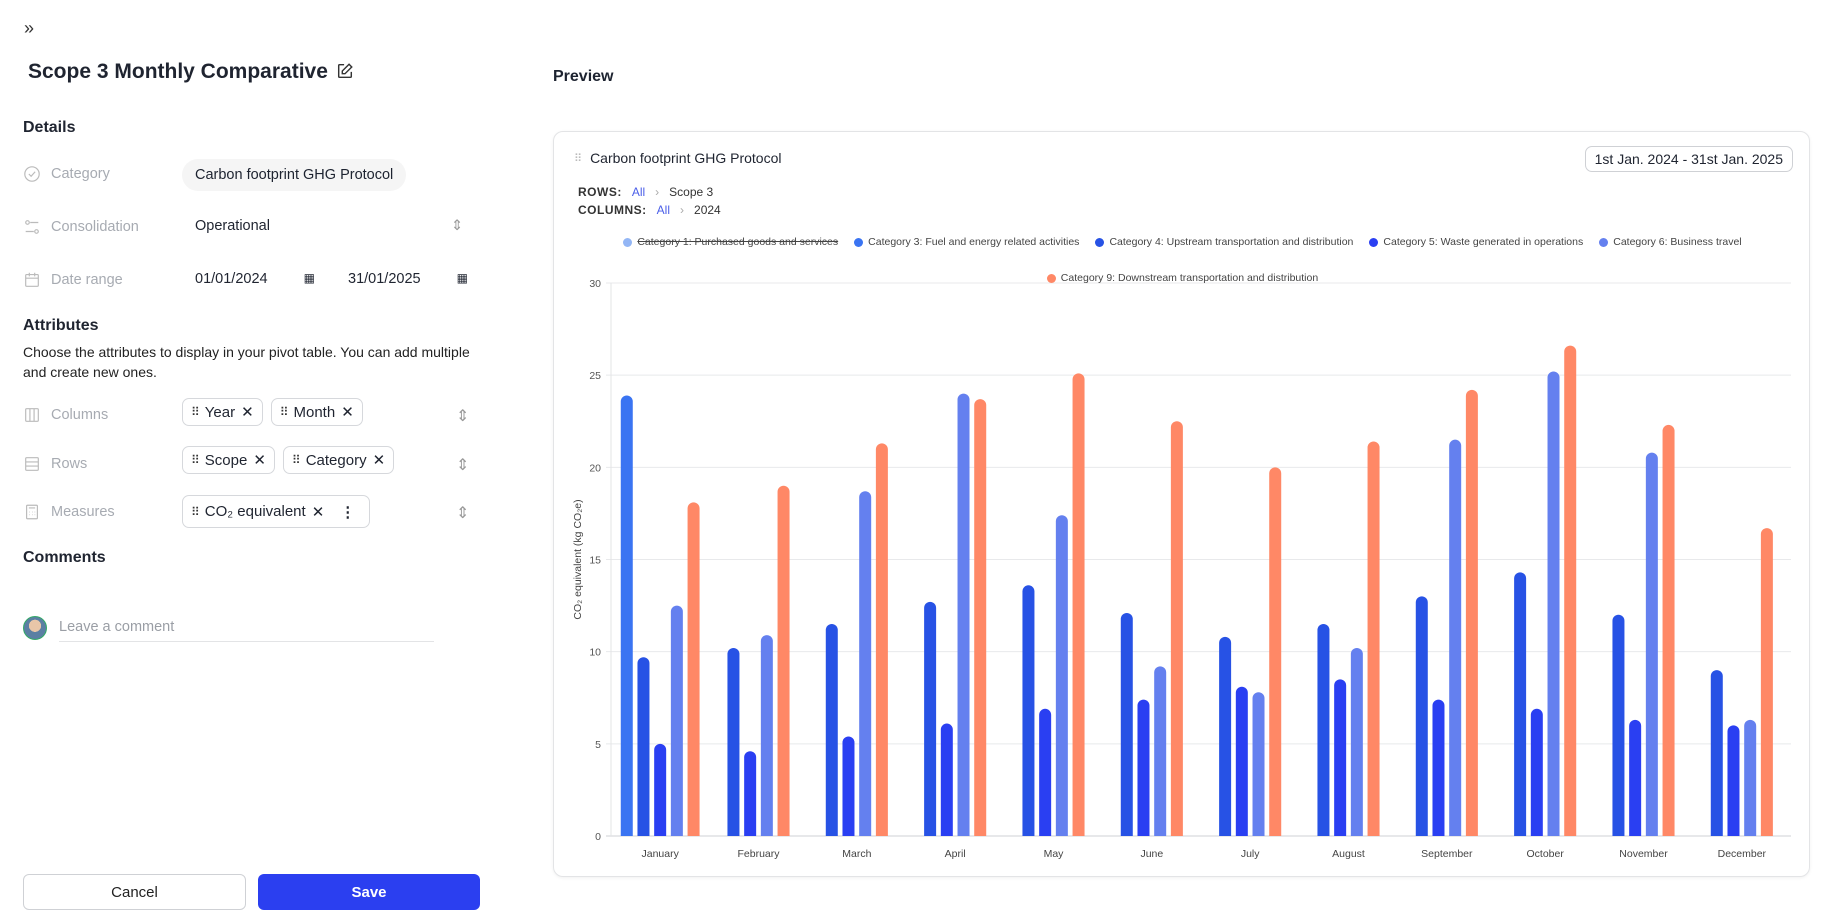  Describe the element at coordinates (32, 174) in the screenshot. I see `check-circle-icon` at that location.